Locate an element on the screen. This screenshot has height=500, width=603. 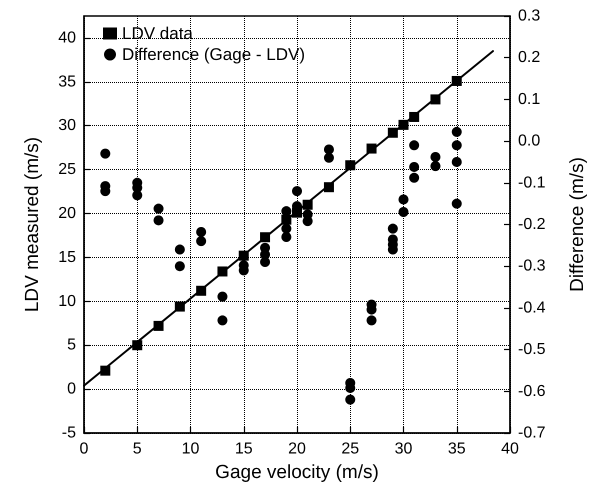
y-tick-label: 30 is located at coordinates (67, 125).